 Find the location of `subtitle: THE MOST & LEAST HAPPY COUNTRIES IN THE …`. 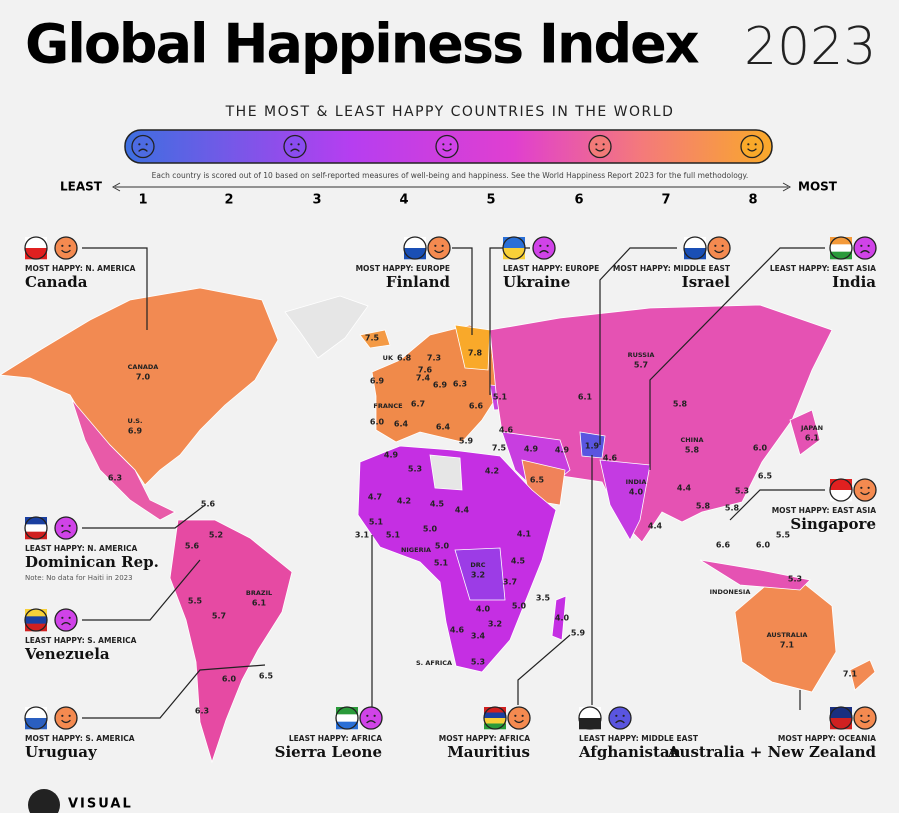

subtitle: THE MOST & LEAST HAPPY COUNTRIES IN THE … is located at coordinates (450, 112).